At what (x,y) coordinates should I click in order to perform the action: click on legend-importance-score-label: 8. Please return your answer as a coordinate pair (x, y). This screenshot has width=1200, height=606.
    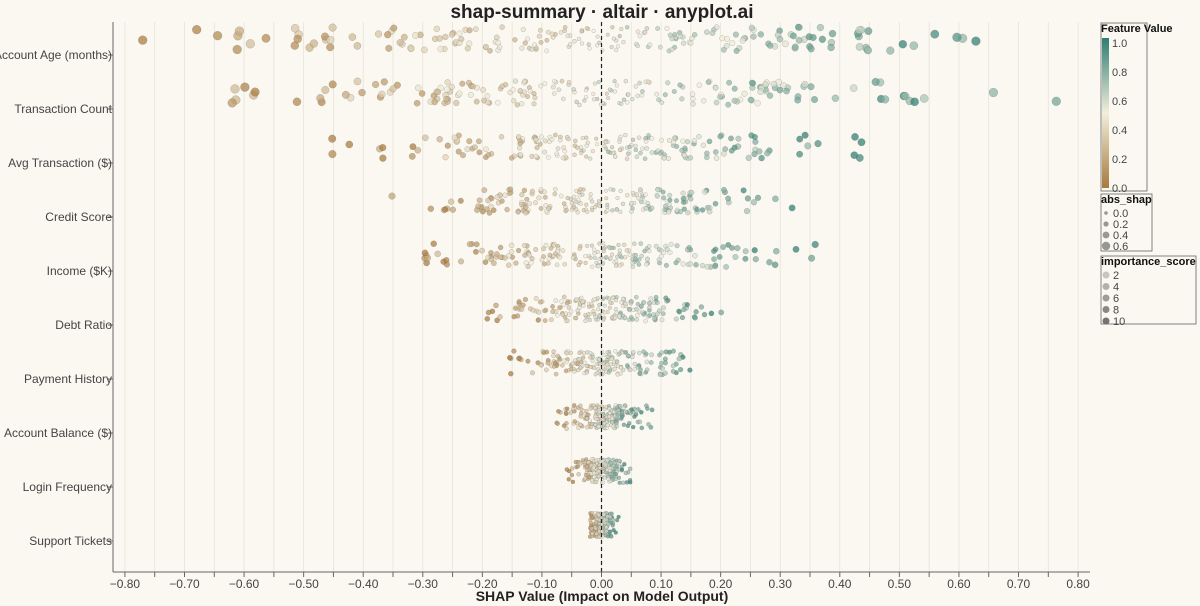
    Looking at the image, I should click on (1116, 311).